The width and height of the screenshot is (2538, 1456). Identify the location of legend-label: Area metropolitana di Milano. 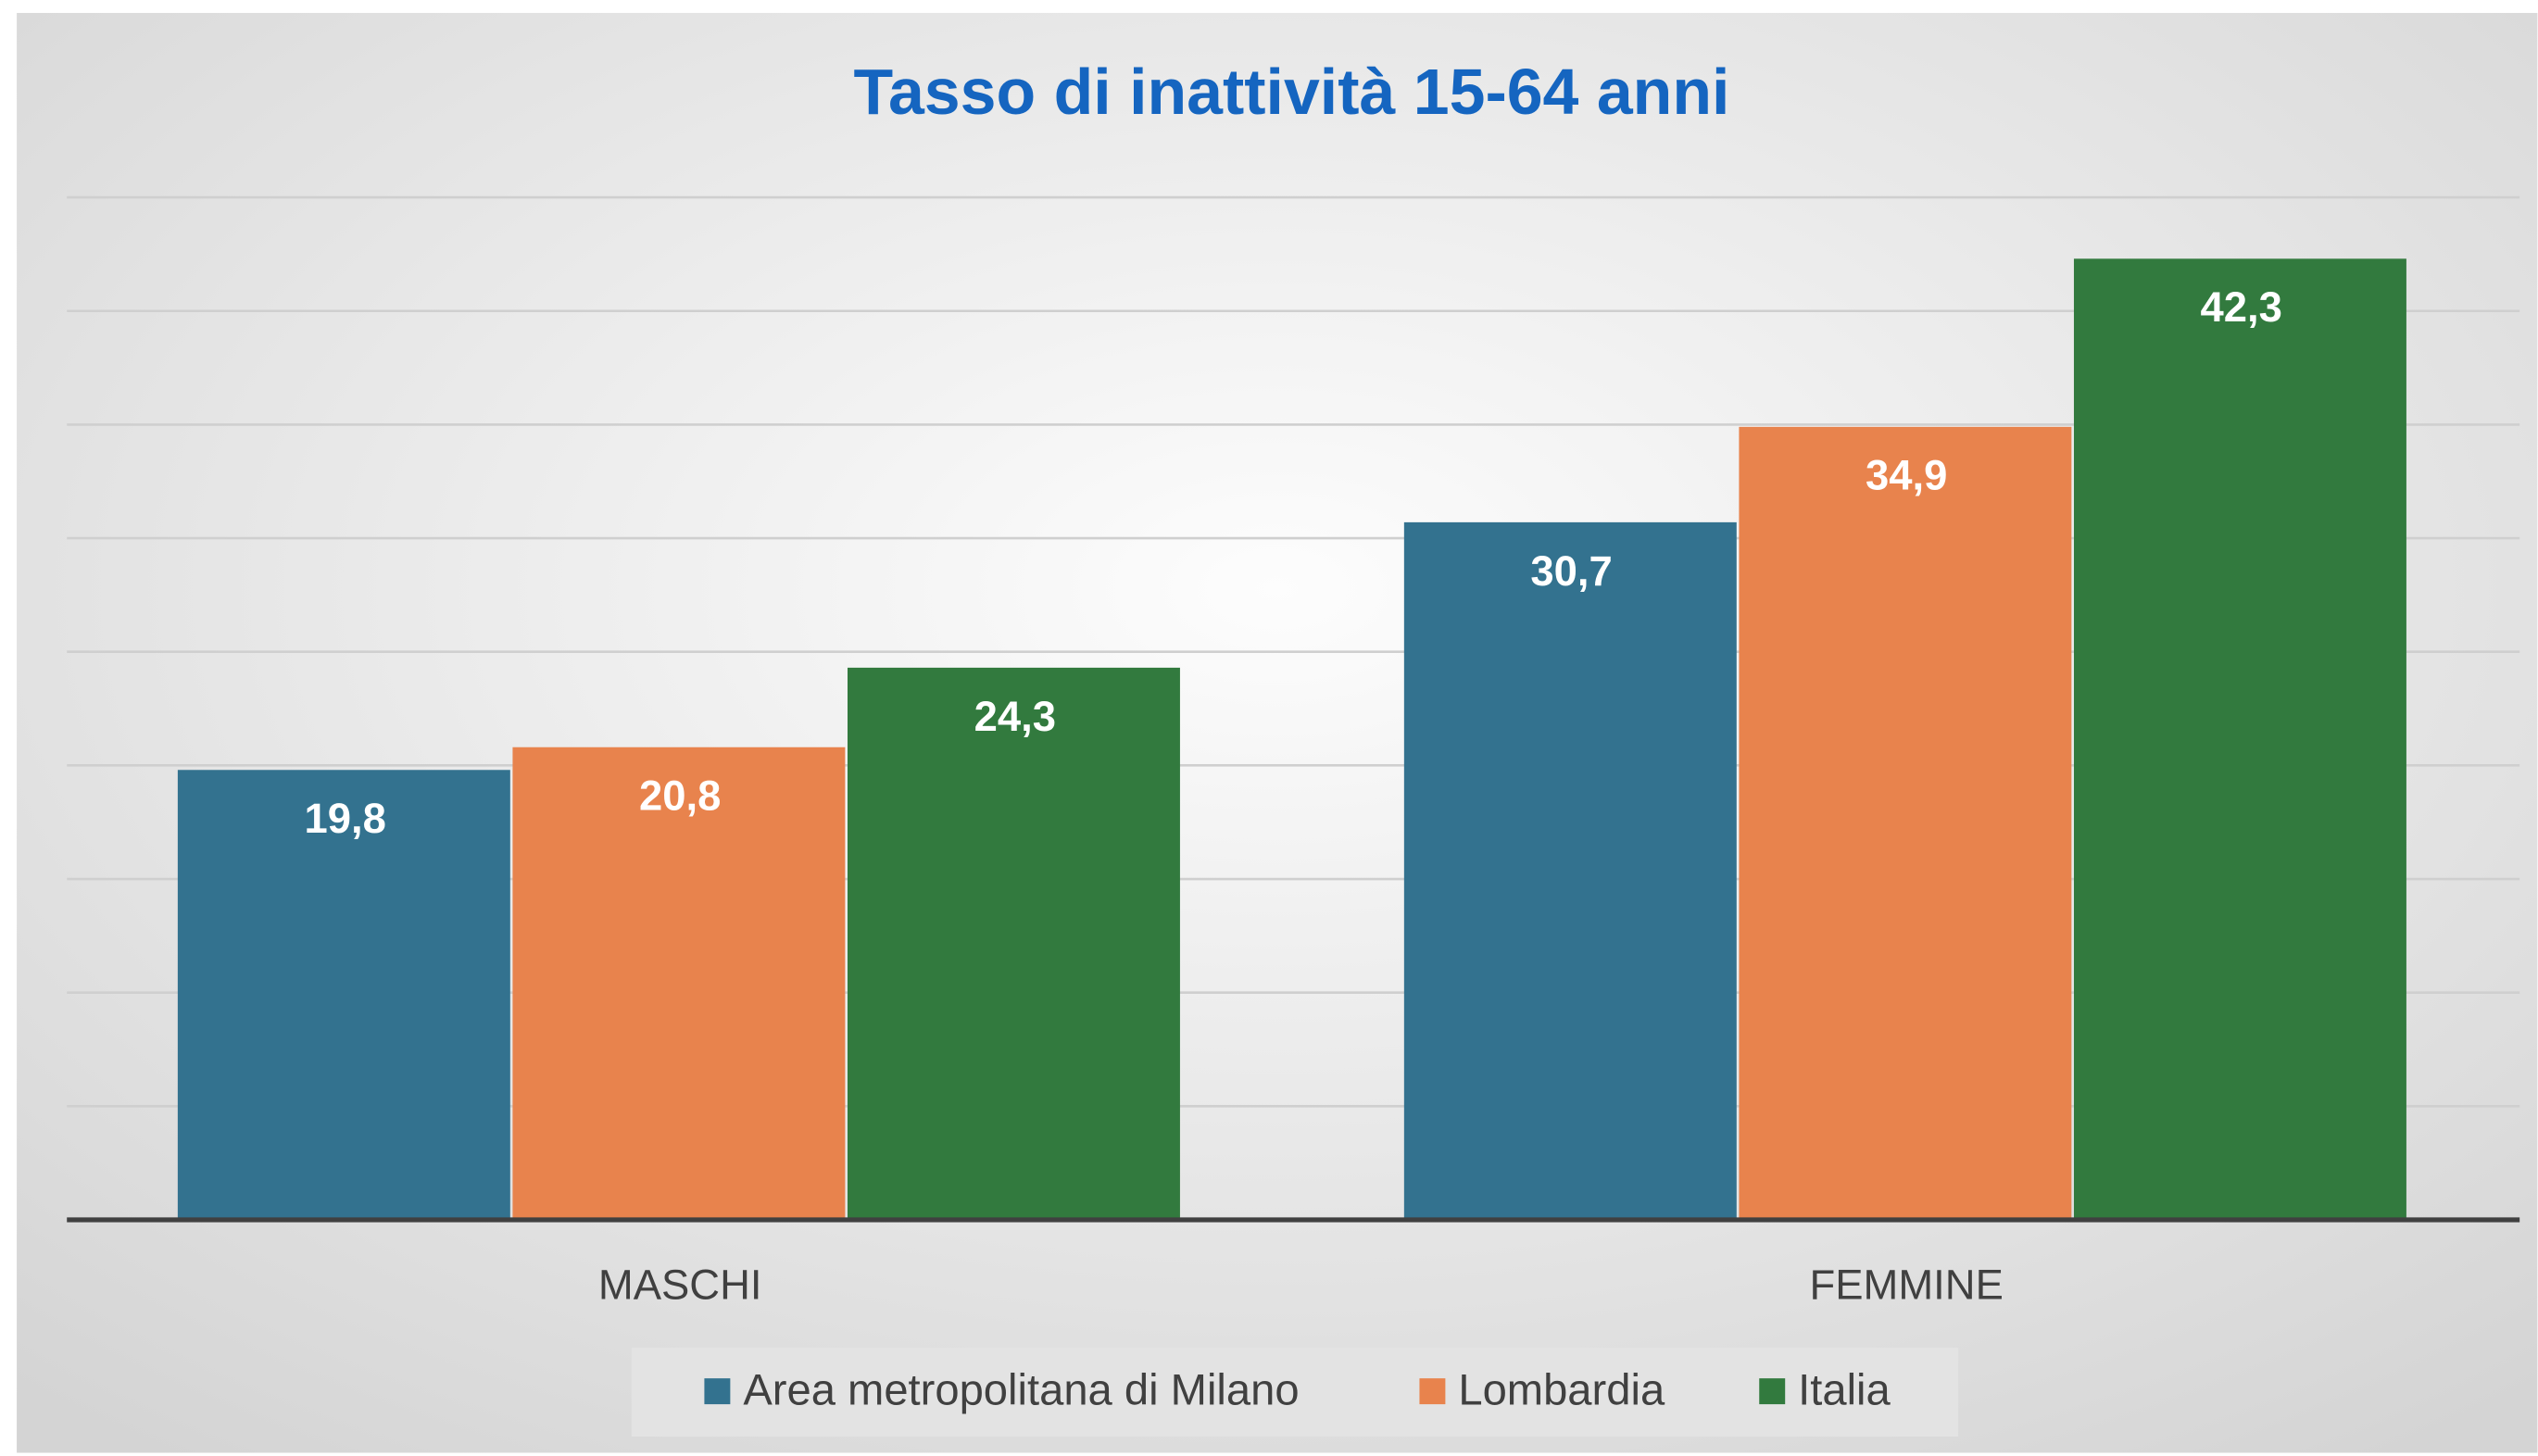
(1021, 1388).